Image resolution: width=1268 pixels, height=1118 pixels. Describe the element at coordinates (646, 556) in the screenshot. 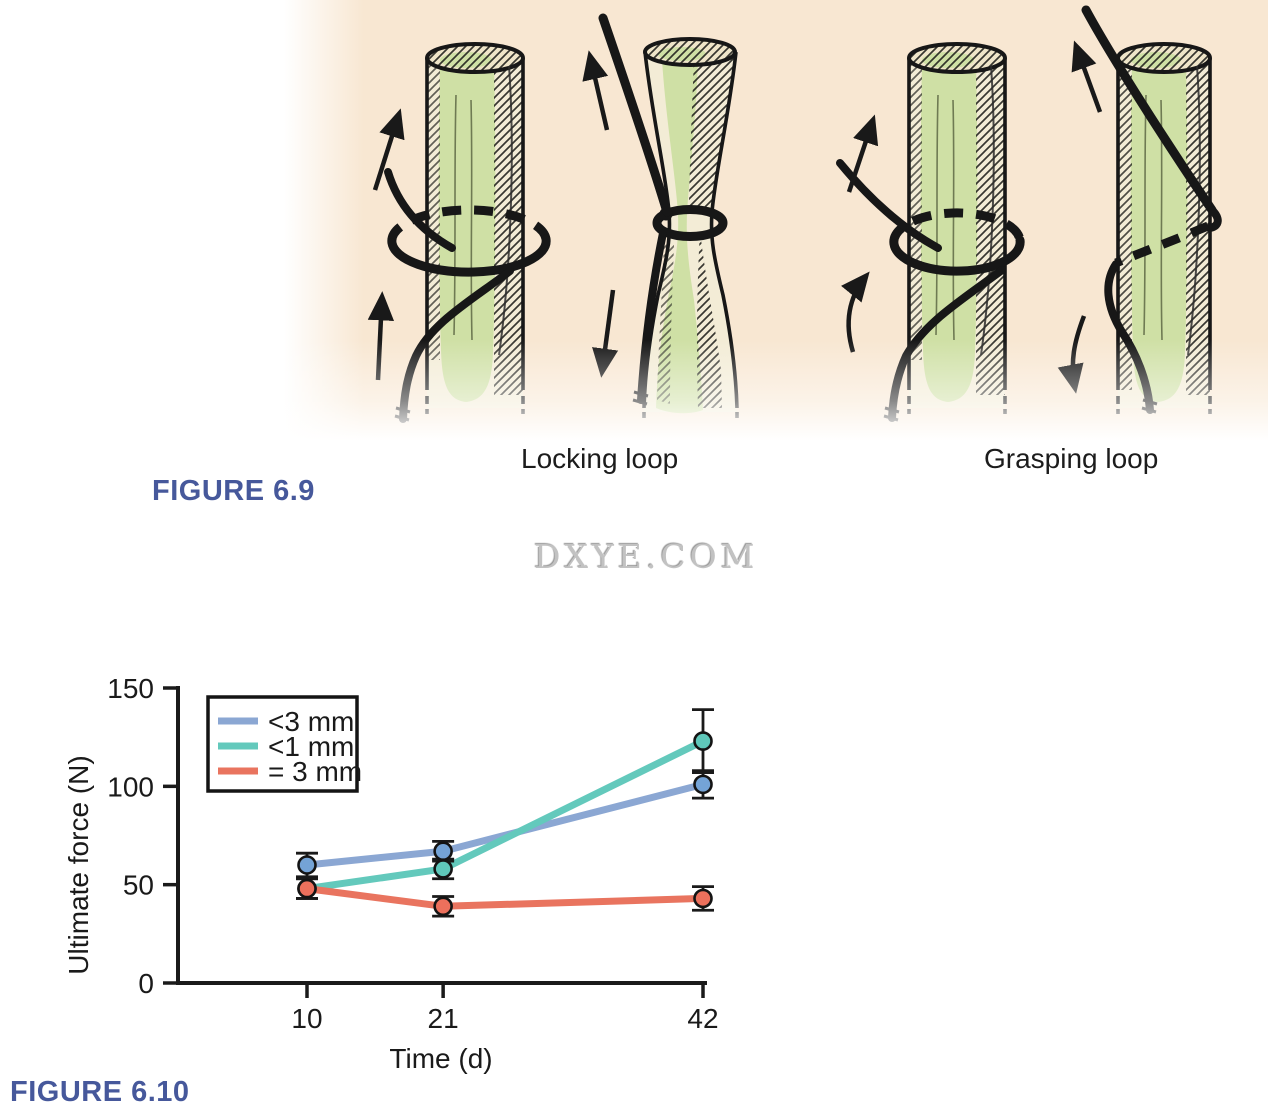

I see `watermark: DXYE.COM` at that location.